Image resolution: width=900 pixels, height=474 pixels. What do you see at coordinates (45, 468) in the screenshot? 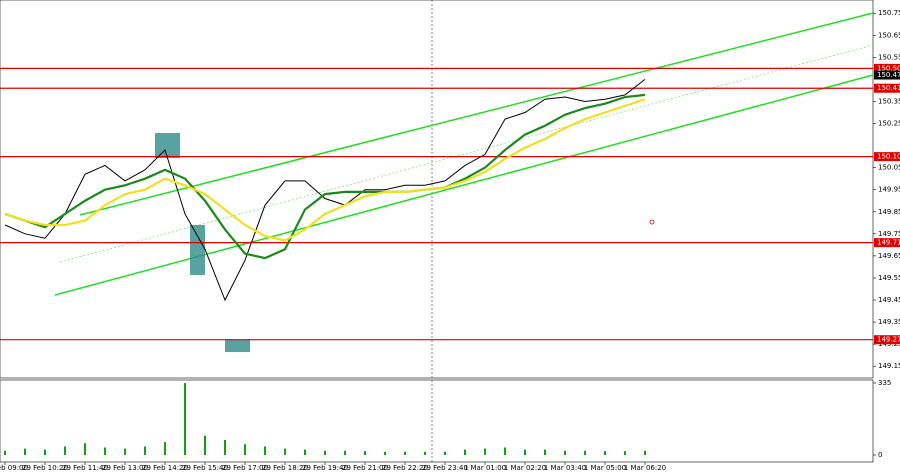
I see `x-tick-label: 29 Feb 10:20` at bounding box center [45, 468].